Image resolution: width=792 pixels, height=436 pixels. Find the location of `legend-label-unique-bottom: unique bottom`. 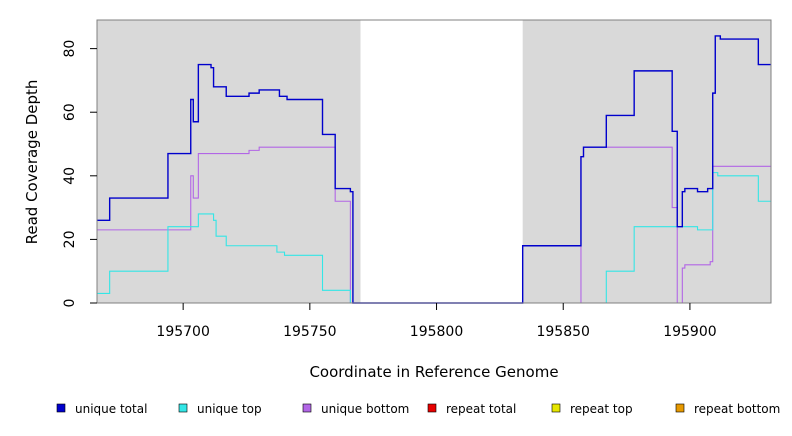

legend-label-unique-bottom: unique bottom is located at coordinates (365, 409).